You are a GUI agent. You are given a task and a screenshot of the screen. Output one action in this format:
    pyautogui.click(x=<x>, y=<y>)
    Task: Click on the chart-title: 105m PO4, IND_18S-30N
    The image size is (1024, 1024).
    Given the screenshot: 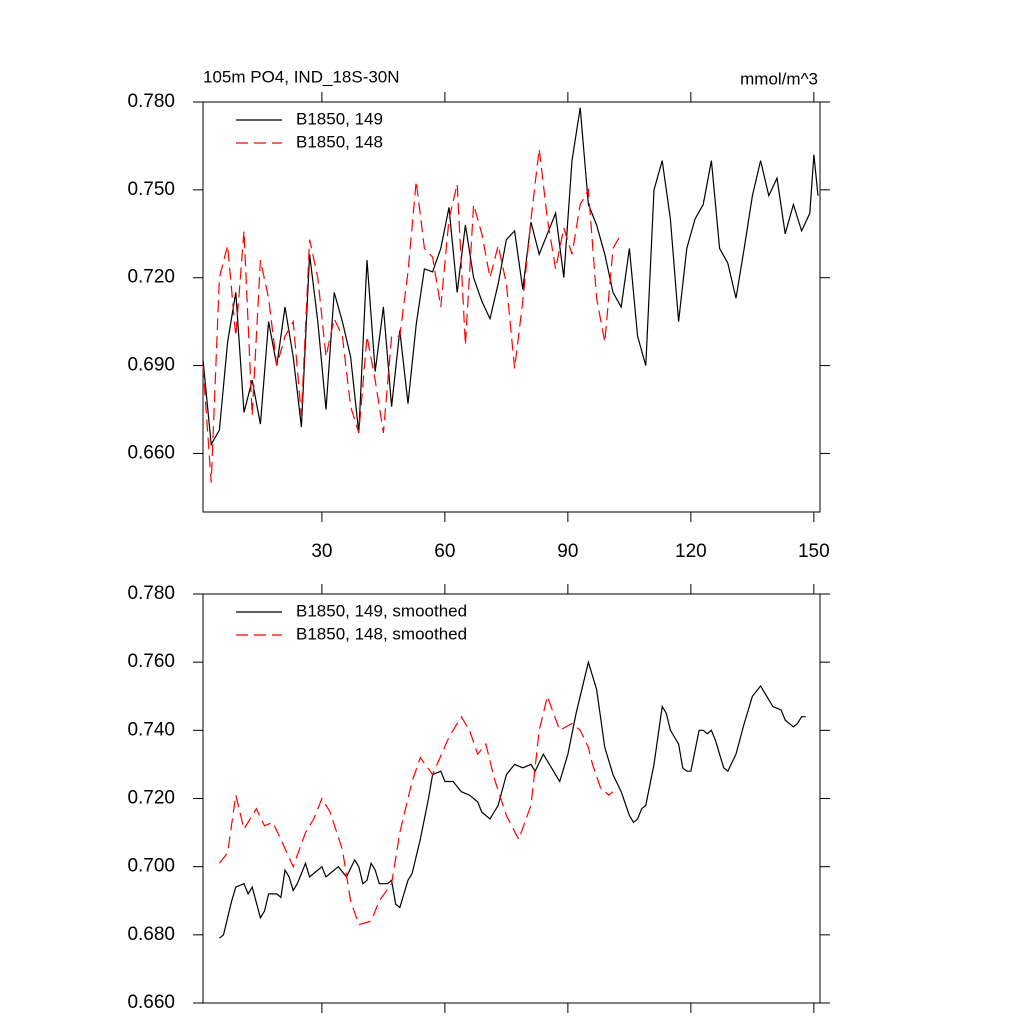 What is the action you would take?
    pyautogui.click(x=301, y=76)
    